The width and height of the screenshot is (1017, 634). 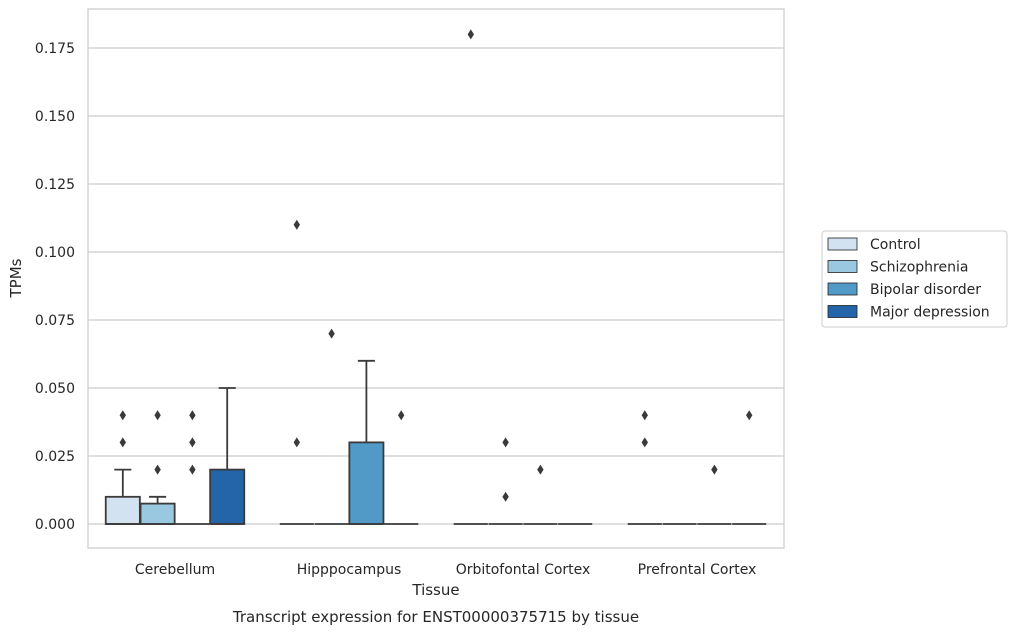 What do you see at coordinates (697, 570) in the screenshot?
I see `x-tick-label: Prefrontal Cortex` at bounding box center [697, 570].